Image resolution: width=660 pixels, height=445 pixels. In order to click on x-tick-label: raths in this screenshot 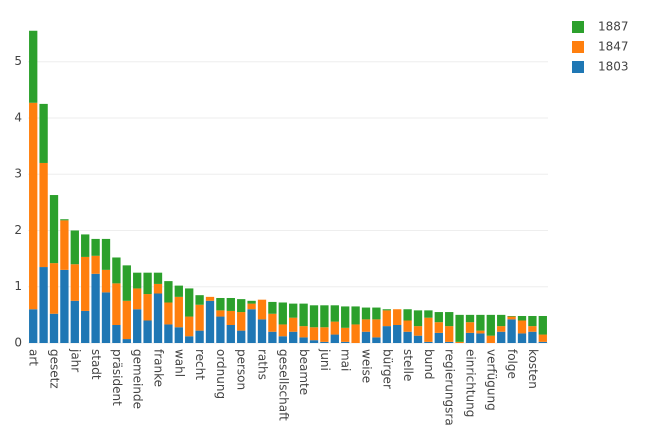, I will do `click(263, 364)`.